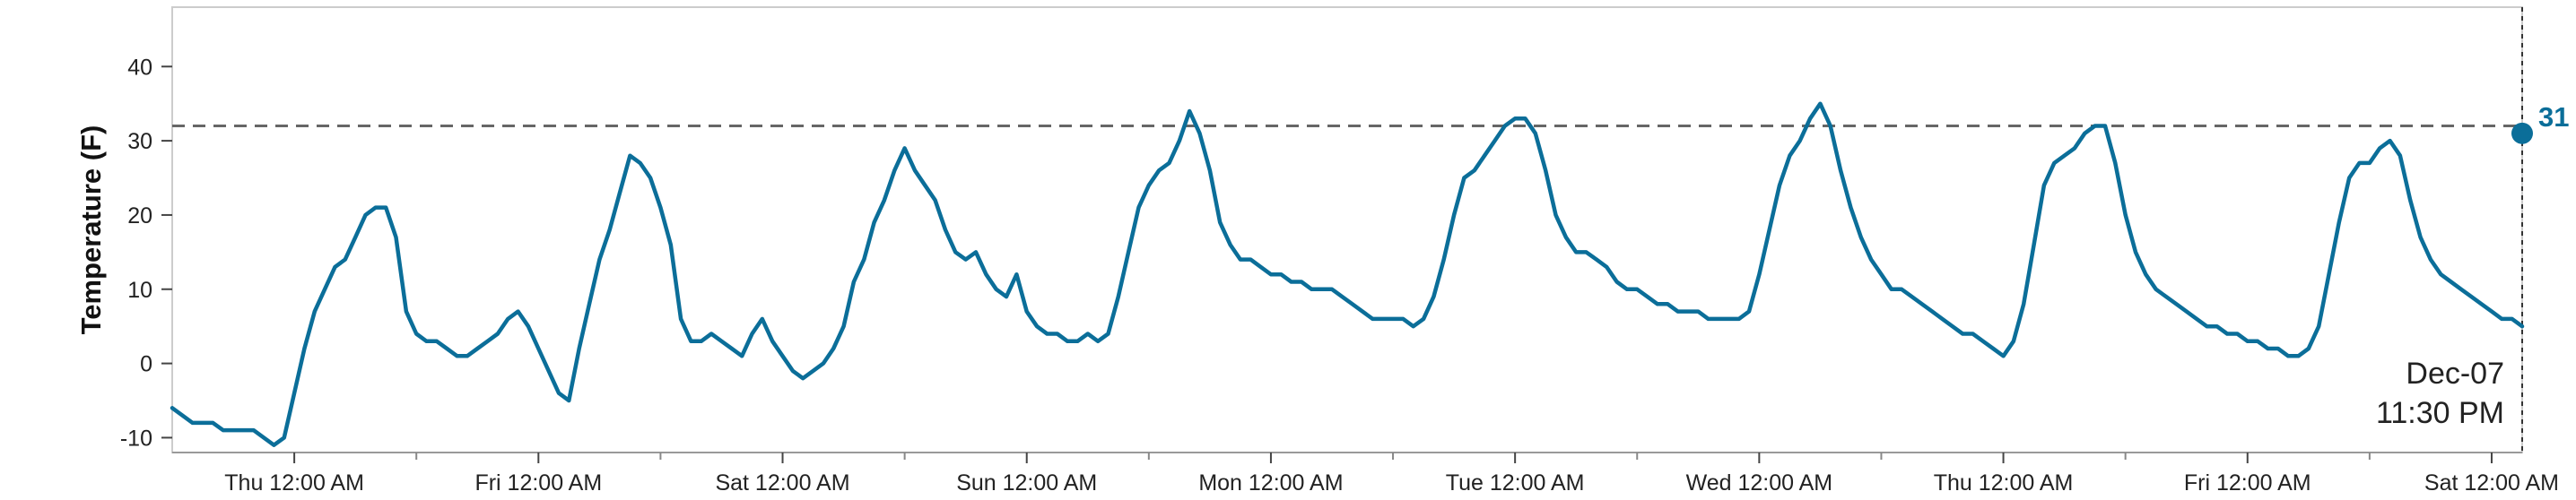 This screenshot has width=2576, height=500. What do you see at coordinates (146, 365) in the screenshot?
I see `y-tick-label: 0` at bounding box center [146, 365].